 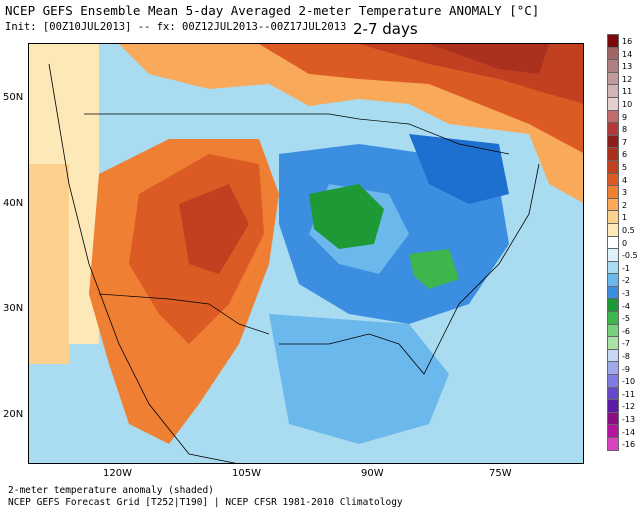 What do you see at coordinates (627, 92) in the screenshot?
I see `colorbar-label: 11` at bounding box center [627, 92].